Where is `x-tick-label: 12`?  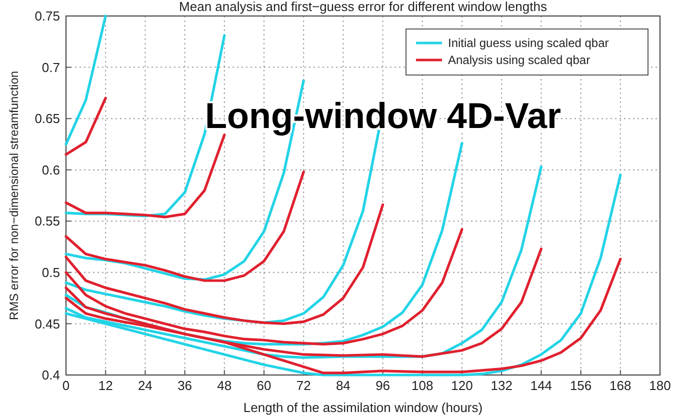 x-tick-label: 12 is located at coordinates (105, 385).